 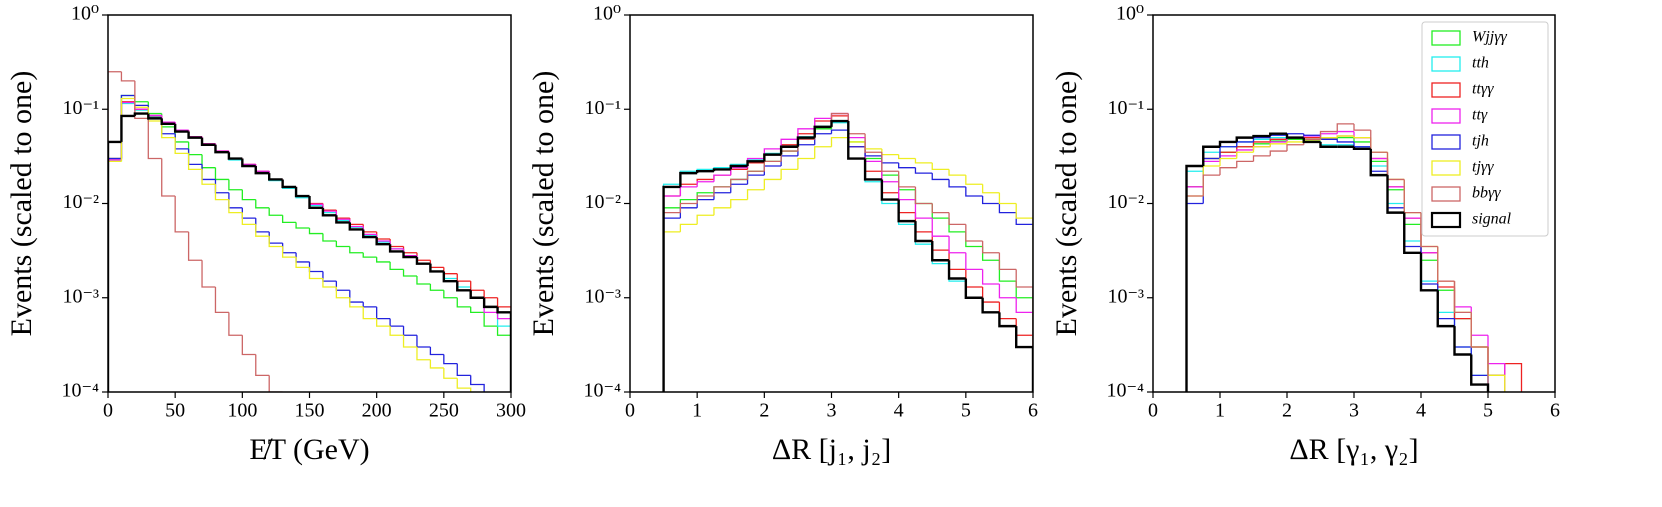 What do you see at coordinates (1125, 202) in the screenshot?
I see `y-tick-label: 10⁻²` at bounding box center [1125, 202].